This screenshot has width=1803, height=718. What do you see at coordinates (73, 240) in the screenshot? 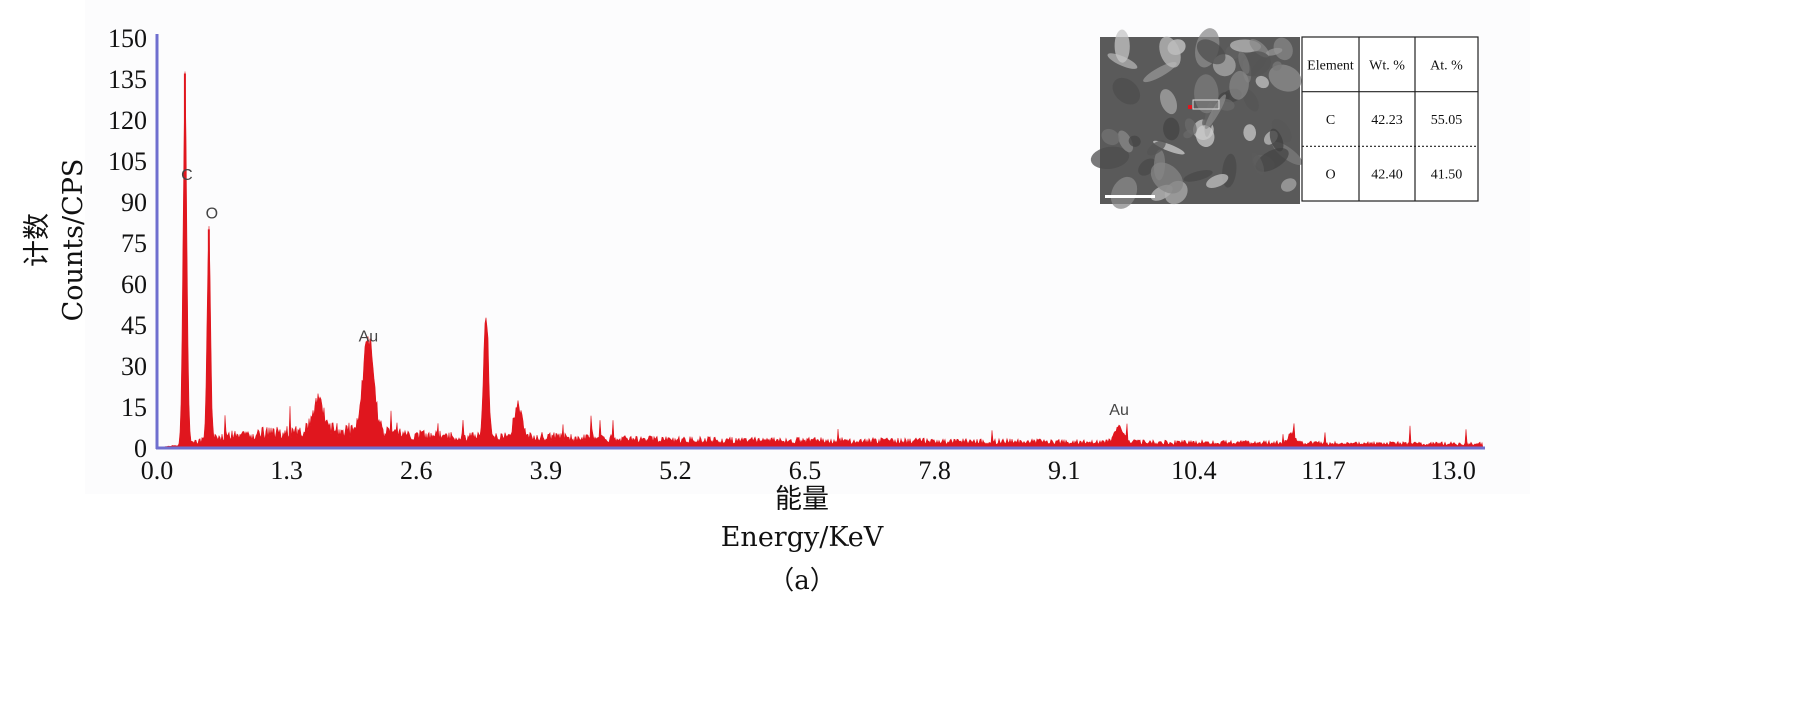
I see `y-axis-title-en: Counts/CPS` at bounding box center [73, 240].